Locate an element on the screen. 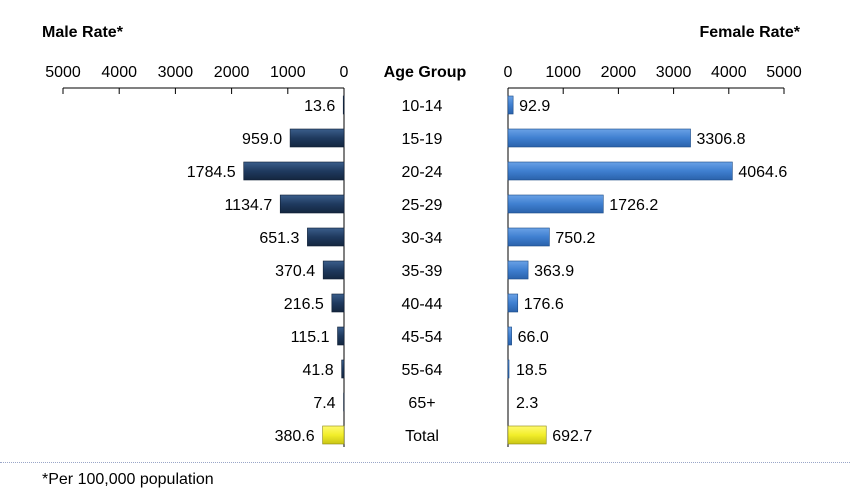 The width and height of the screenshot is (850, 502). female-value-label: 750.2 is located at coordinates (575, 238).